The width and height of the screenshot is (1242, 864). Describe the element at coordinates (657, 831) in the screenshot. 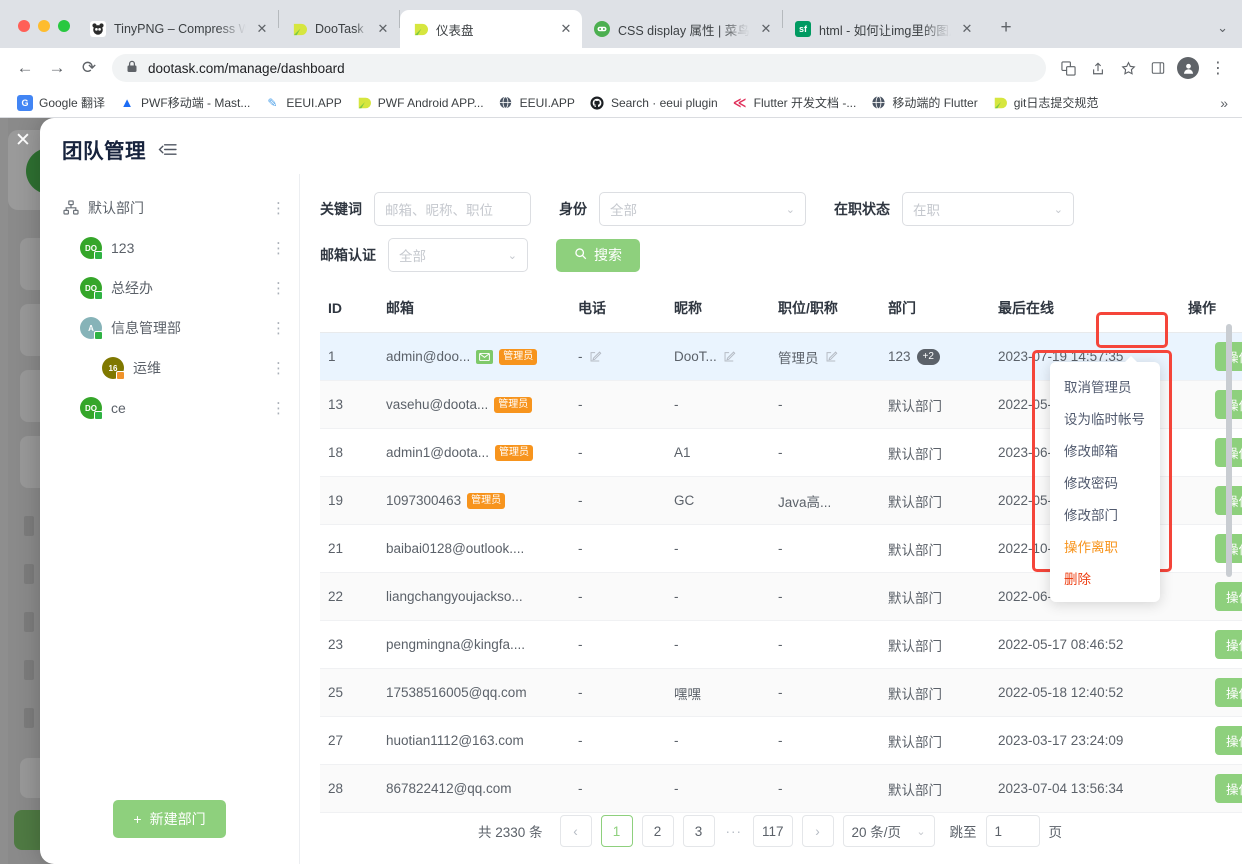

I see `page-button-2: 2` at that location.